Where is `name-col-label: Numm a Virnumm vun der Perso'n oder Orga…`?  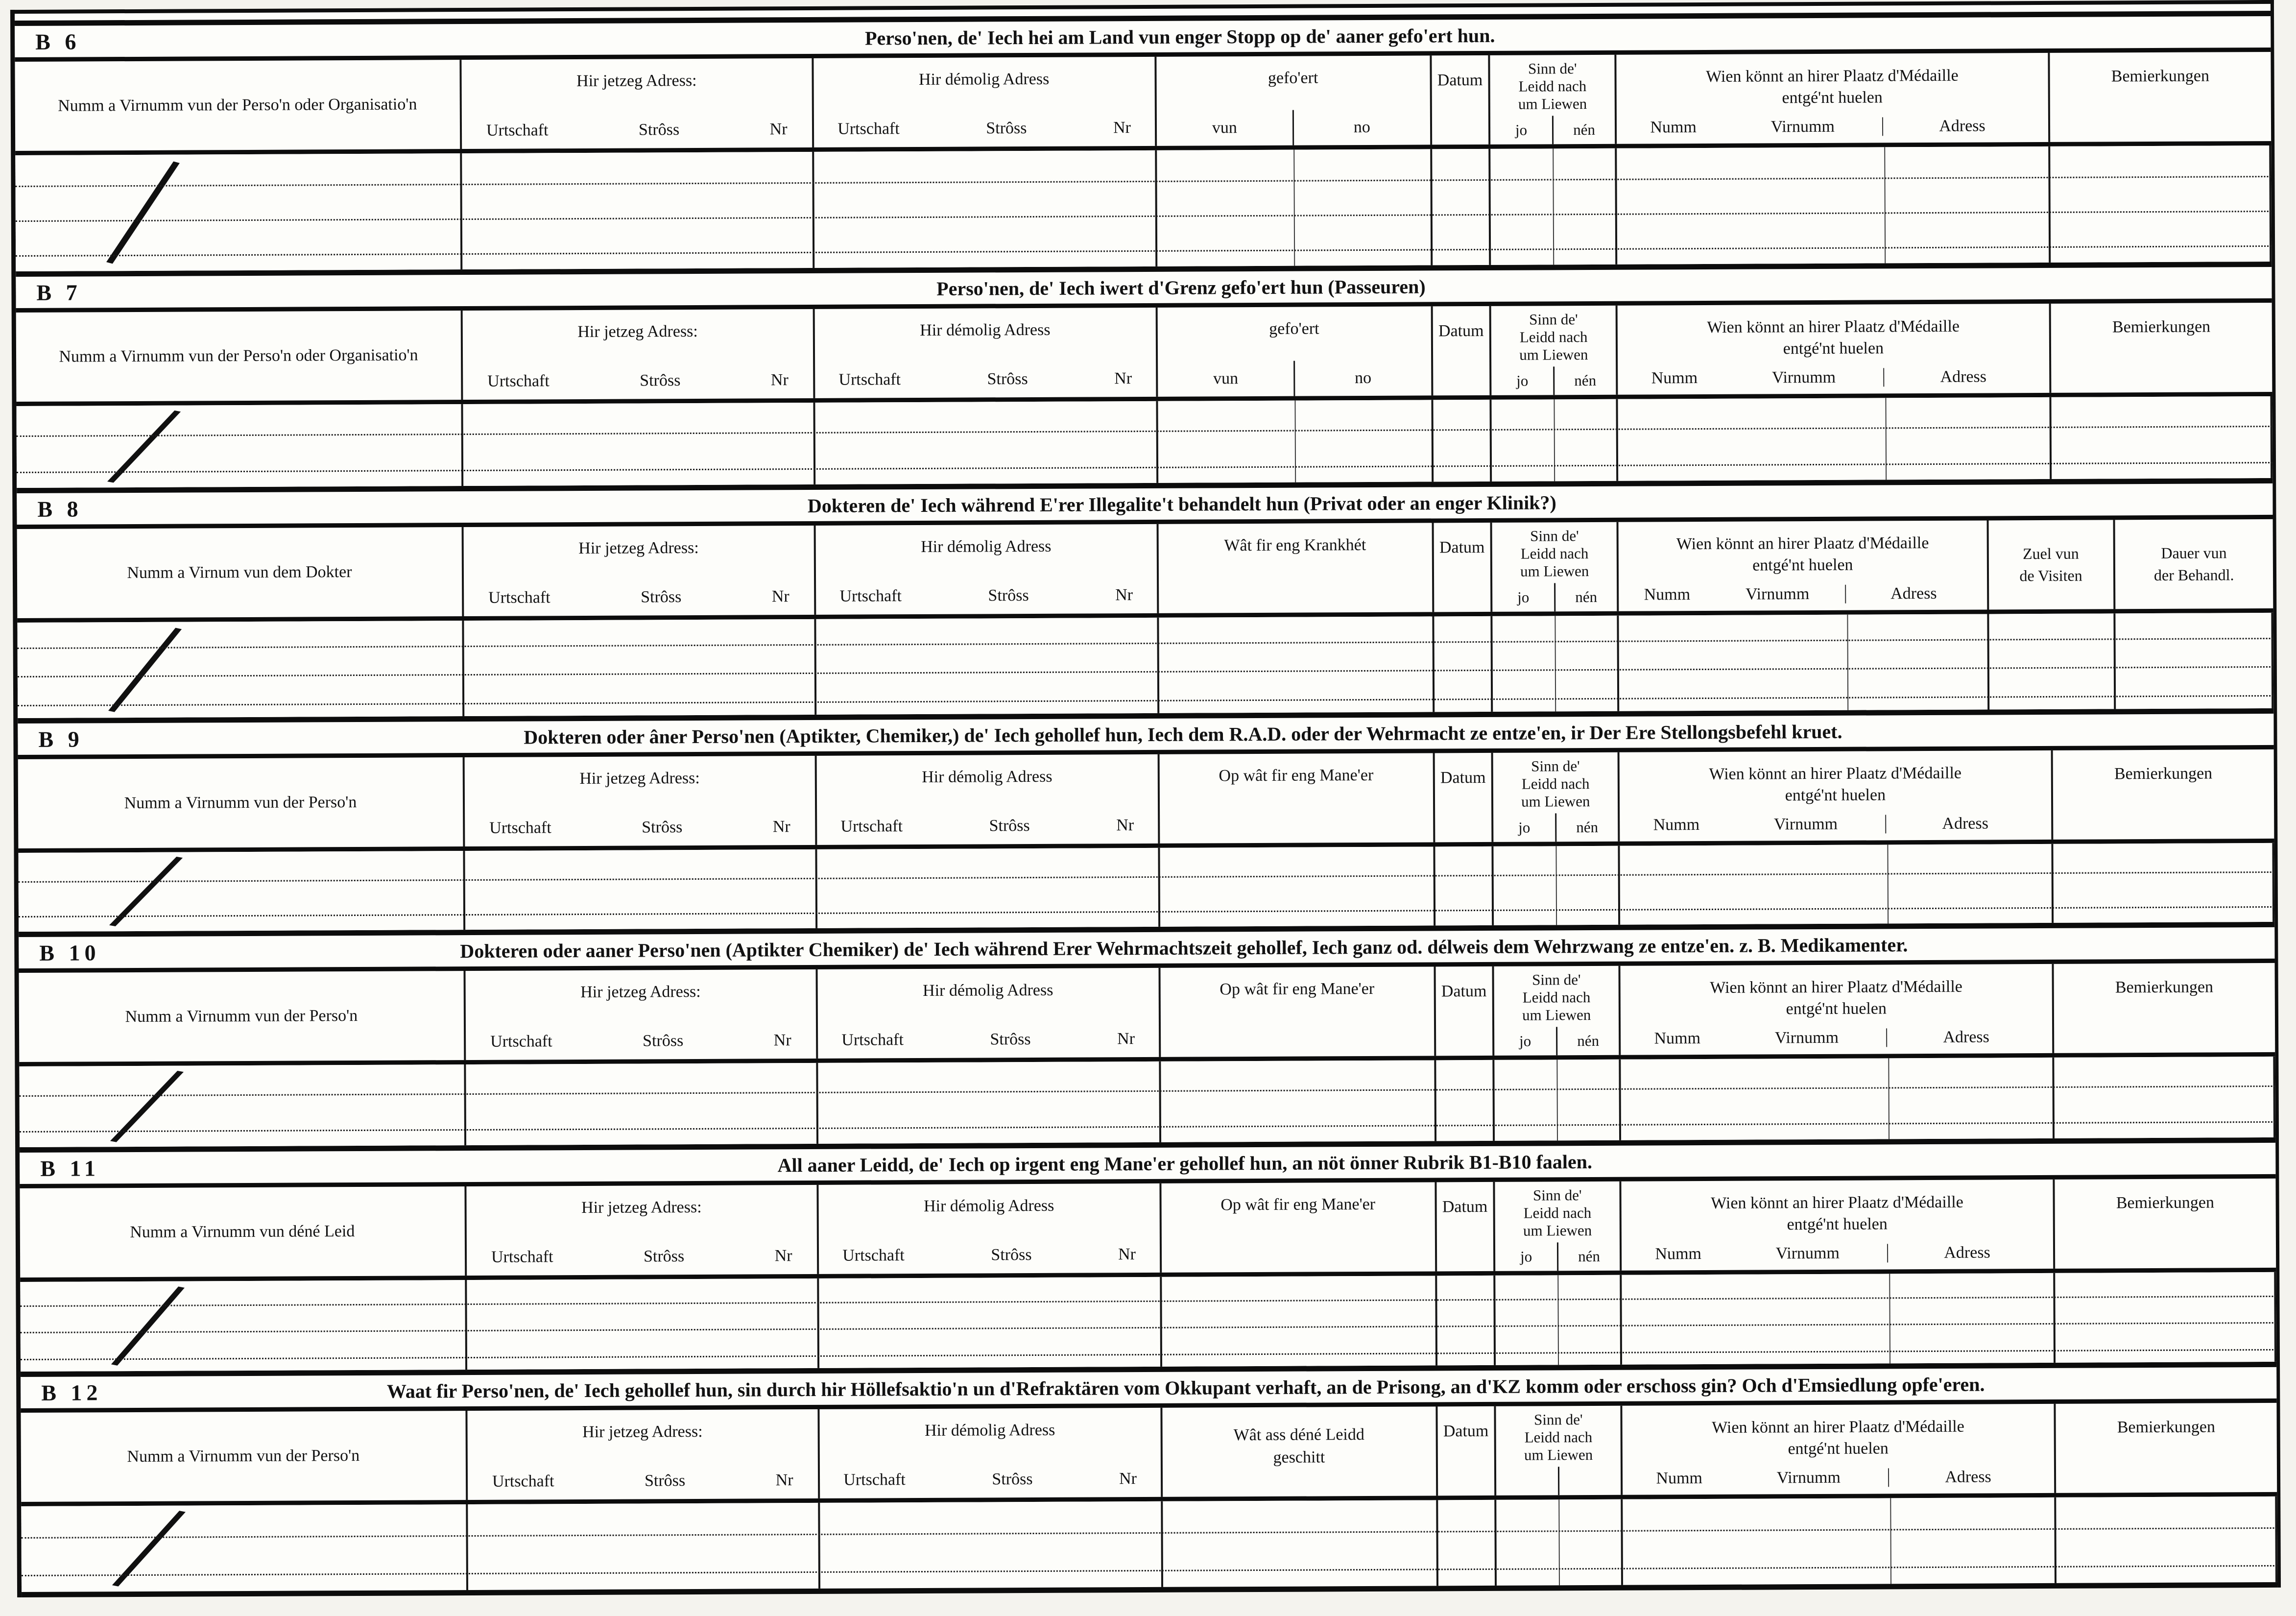
name-col-label: Numm a Virnumm vun der Perso'n oder Orga… is located at coordinates (238, 105).